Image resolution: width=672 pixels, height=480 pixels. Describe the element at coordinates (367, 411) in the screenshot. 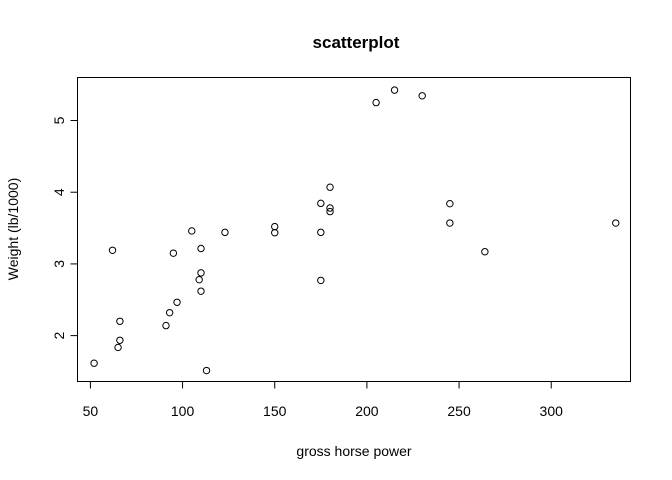

I see `x-tick-label: 200` at that location.